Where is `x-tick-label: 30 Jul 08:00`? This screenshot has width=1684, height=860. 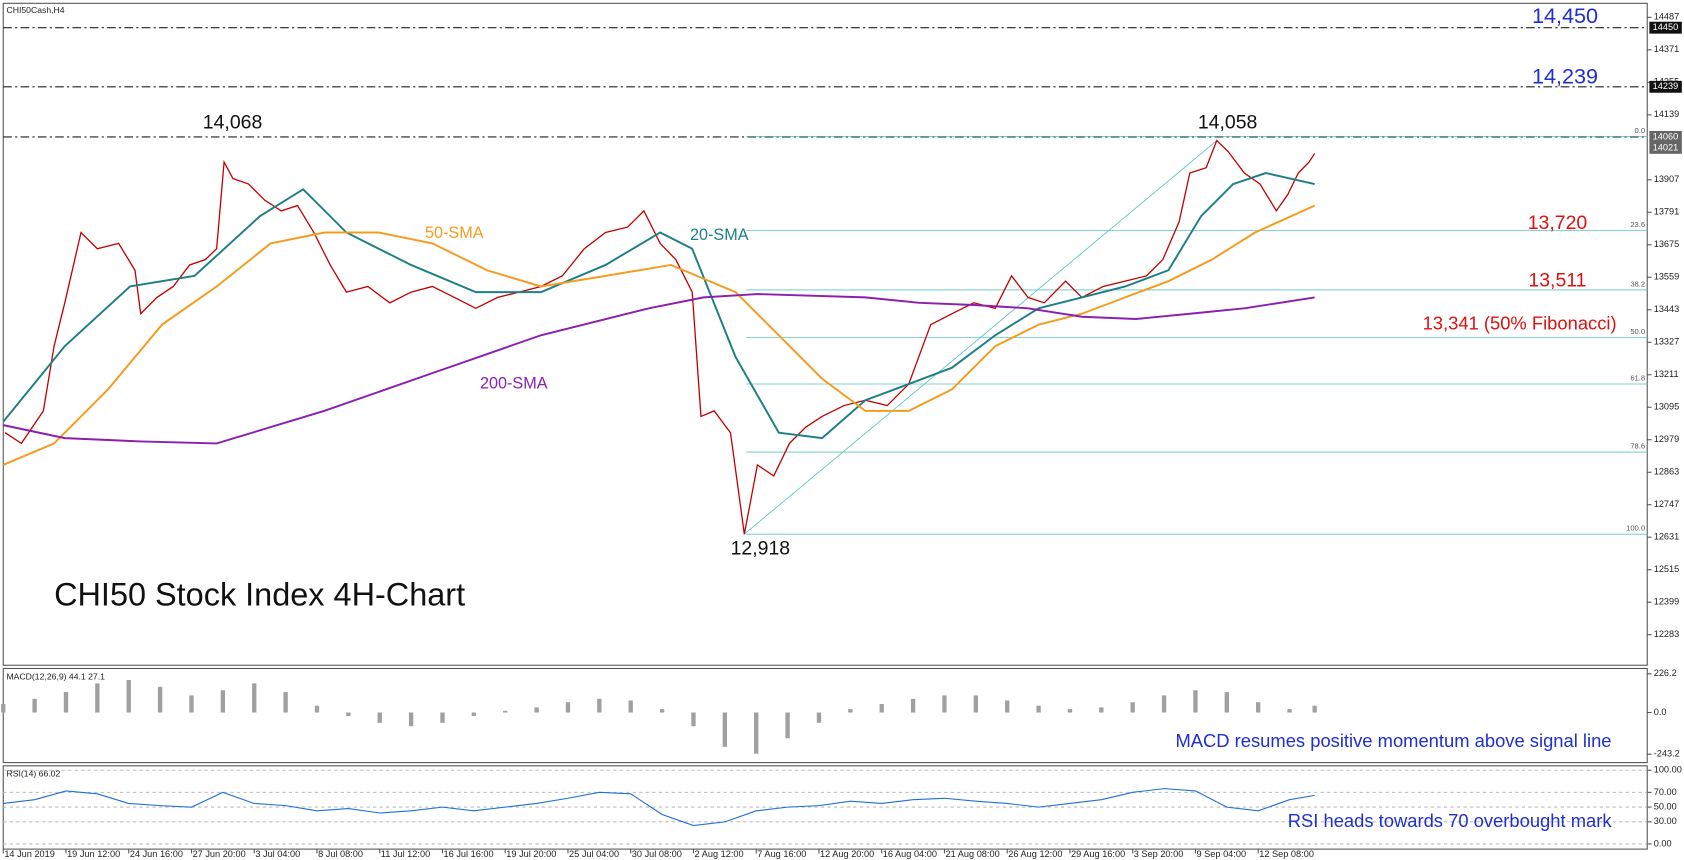
x-tick-label: 30 Jul 08:00 is located at coordinates (657, 854).